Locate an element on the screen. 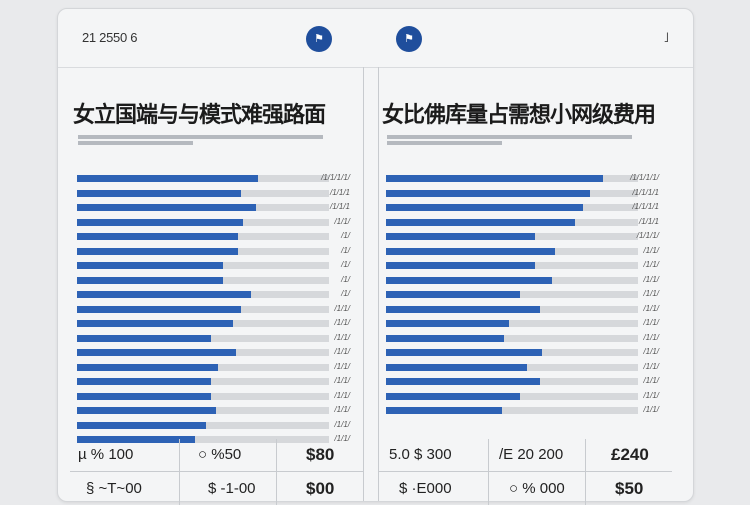 The height and width of the screenshot is (505, 750). left-subtitle-line is located at coordinates (135, 143).